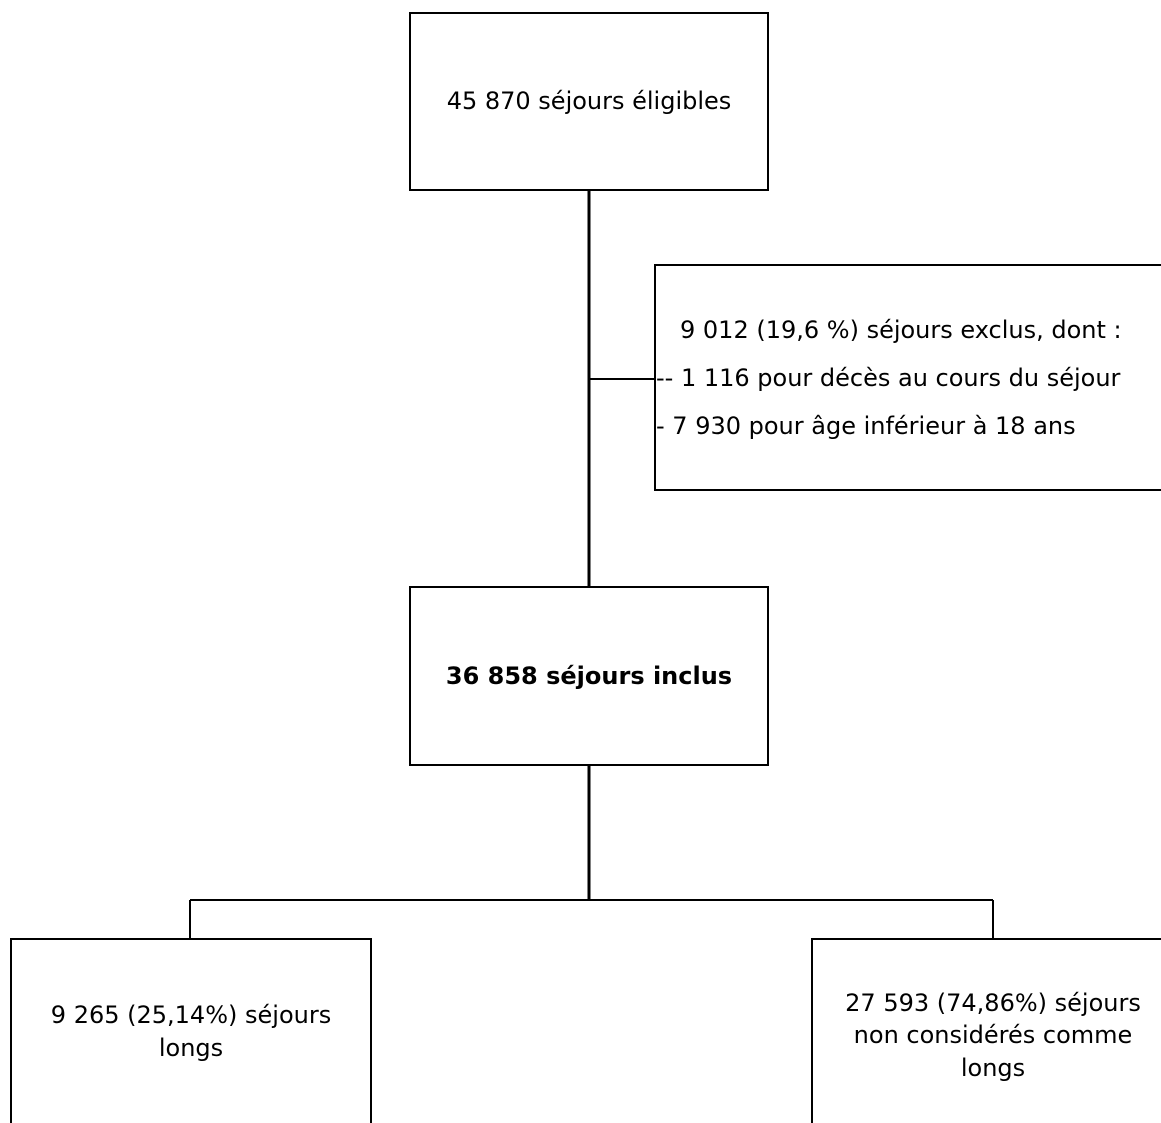 The image size is (1161, 1123). What do you see at coordinates (866, 426) in the screenshot?
I see `excluded-age-item: - 7 930 pour âge inférieur à 18 ans` at bounding box center [866, 426].